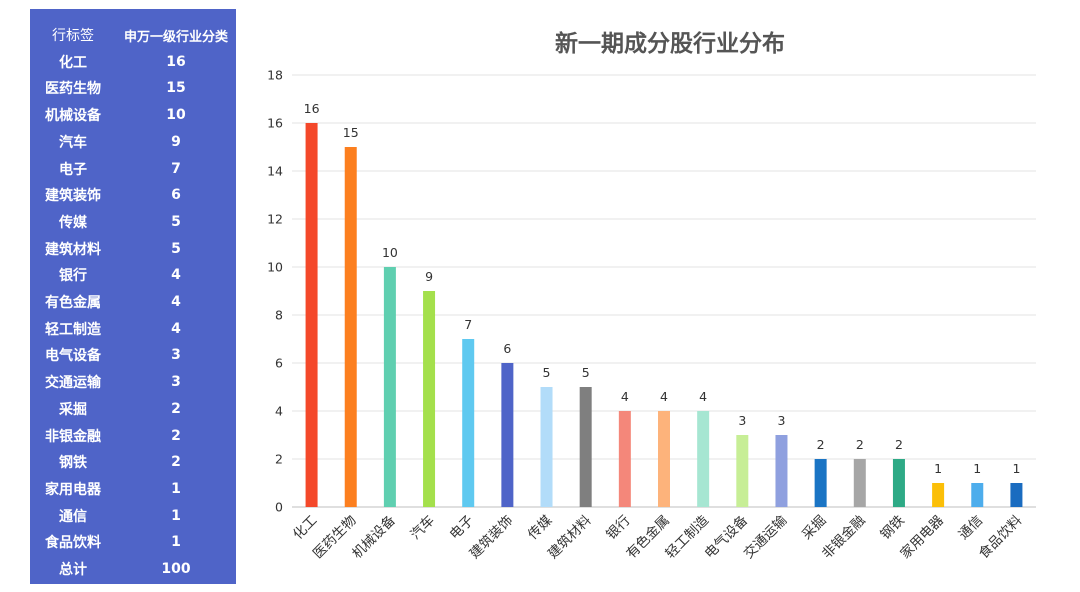  What do you see at coordinates (133, 569) in the screenshot?
I see `table-total-row: 总计 100` at bounding box center [133, 569].